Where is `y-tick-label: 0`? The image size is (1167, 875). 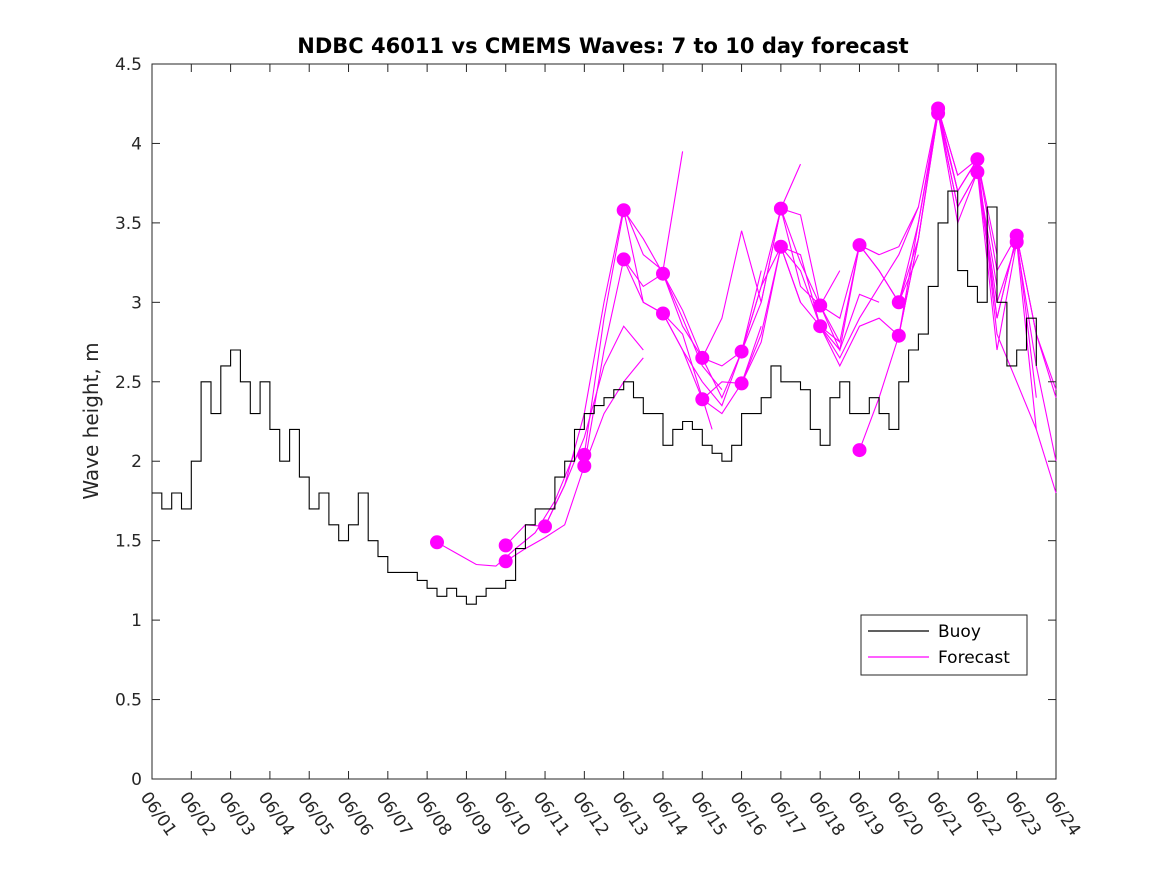
y-tick-label: 0 is located at coordinates (136, 780).